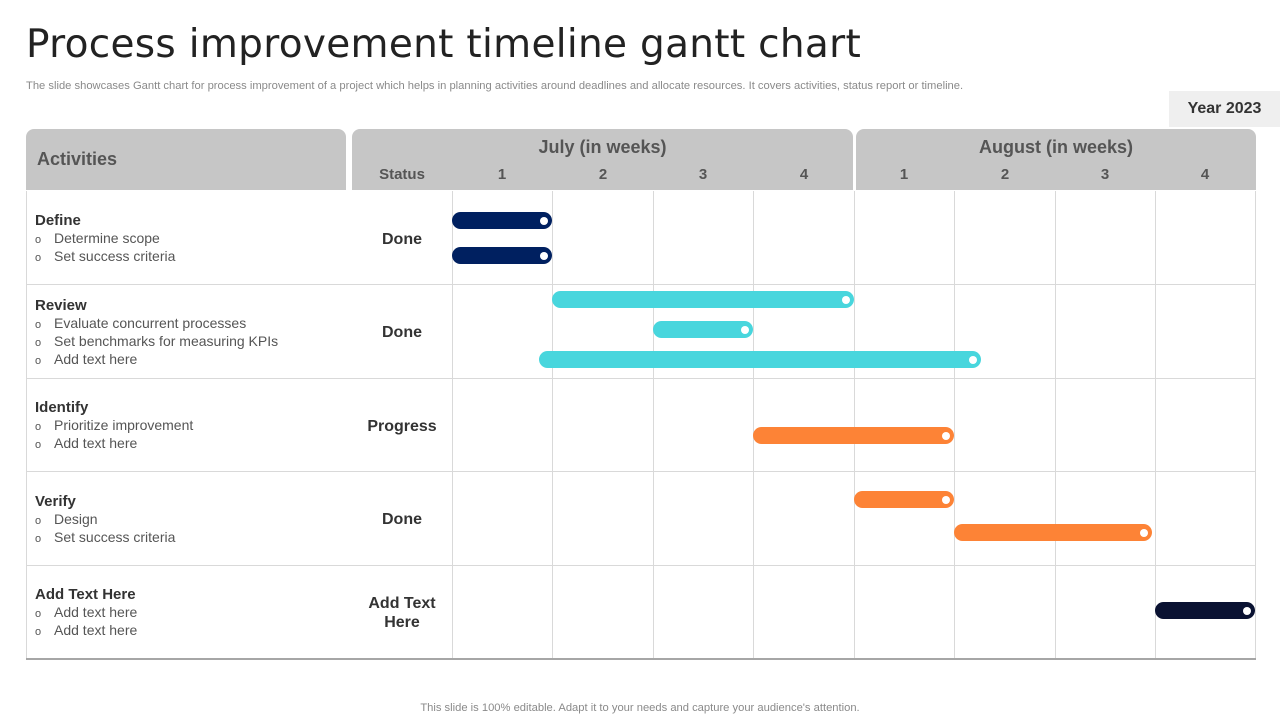 This screenshot has width=1280, height=720. Describe the element at coordinates (1105, 174) in the screenshot. I see `august-week-3-label: 3` at that location.